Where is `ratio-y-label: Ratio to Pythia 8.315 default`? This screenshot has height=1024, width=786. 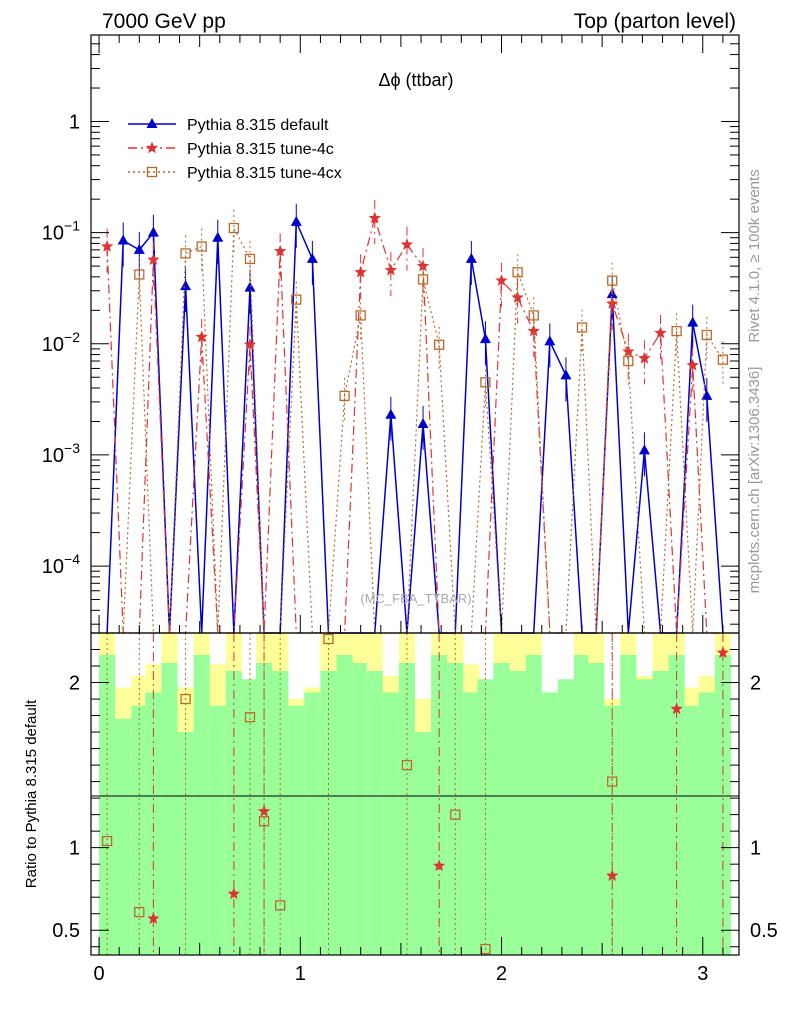
ratio-y-label: Ratio to Pythia 8.315 default is located at coordinates (31, 793).